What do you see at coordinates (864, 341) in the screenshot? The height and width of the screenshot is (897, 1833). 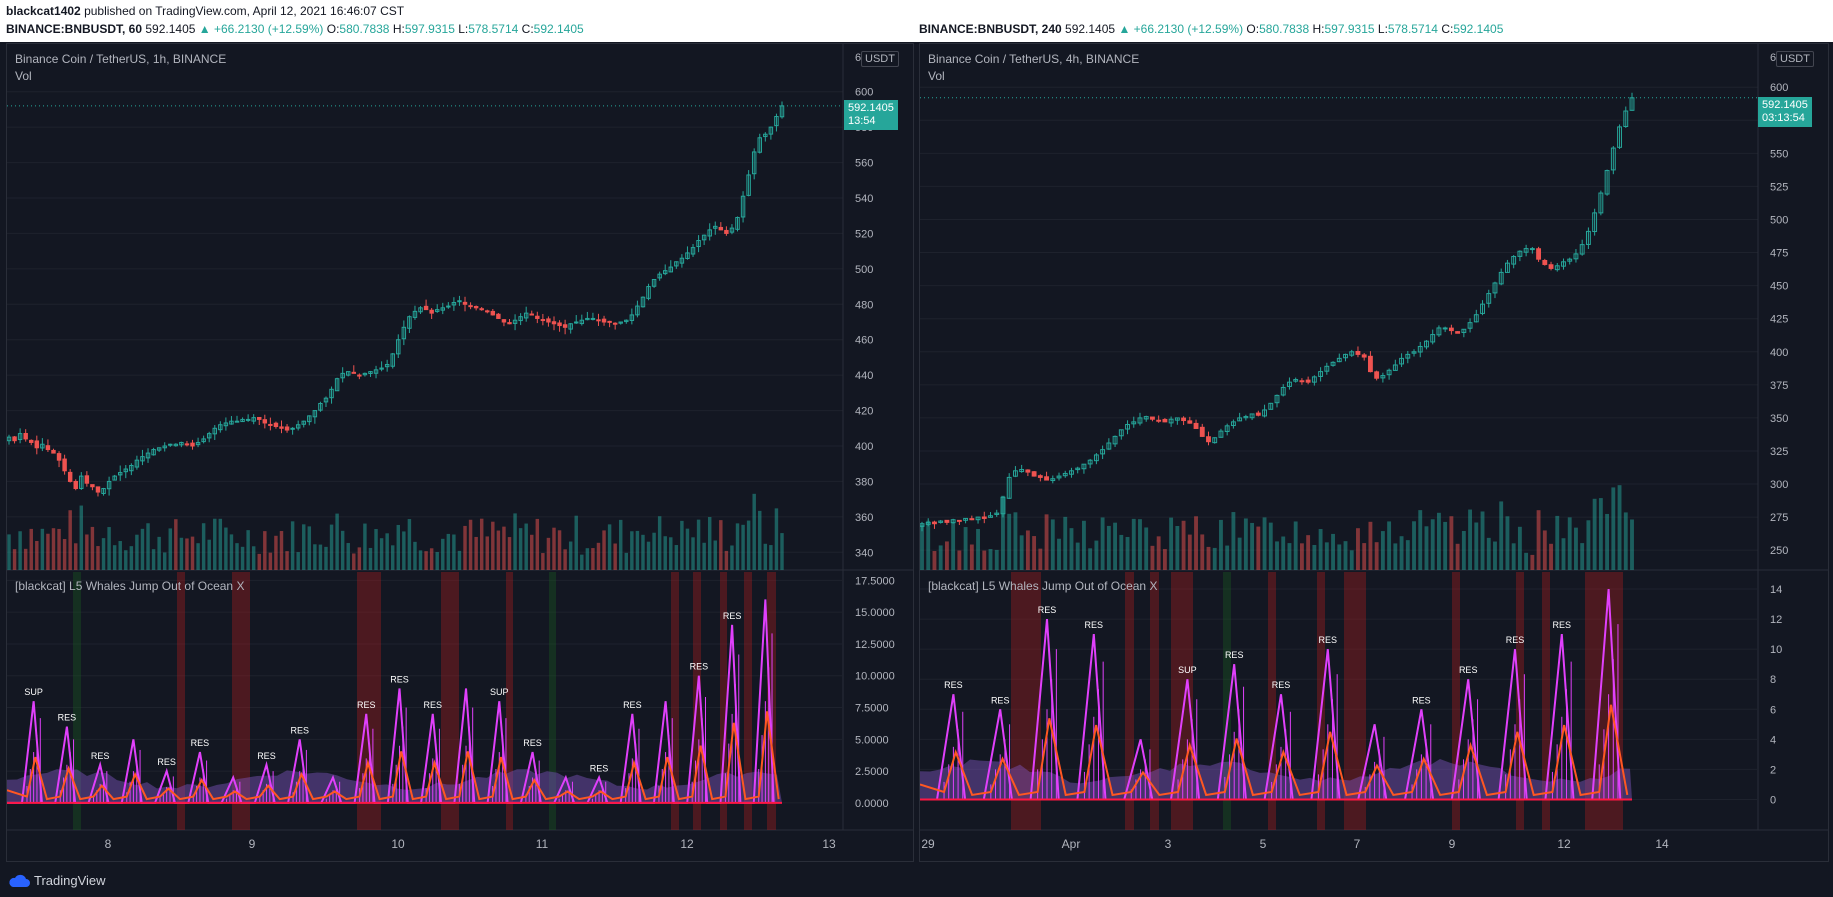 I see `y-tick-label: 460` at bounding box center [864, 341].